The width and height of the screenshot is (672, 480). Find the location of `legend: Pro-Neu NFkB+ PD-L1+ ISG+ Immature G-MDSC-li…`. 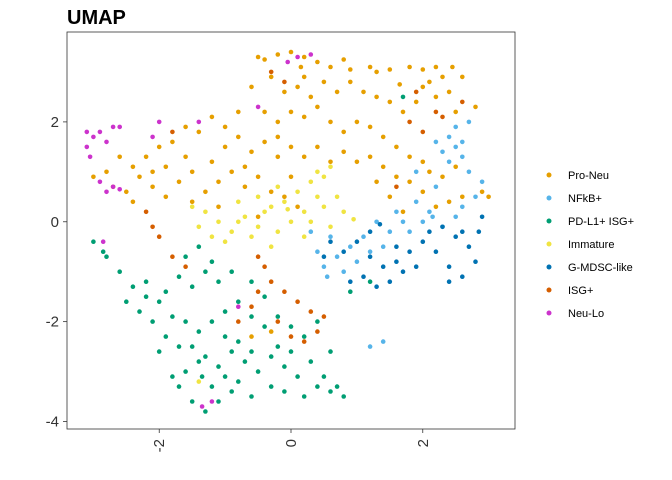

legend: Pro-Neu NFkB+ PD-L1+ ISG+ Immature G-MDSC-li… is located at coordinates (590, 245).